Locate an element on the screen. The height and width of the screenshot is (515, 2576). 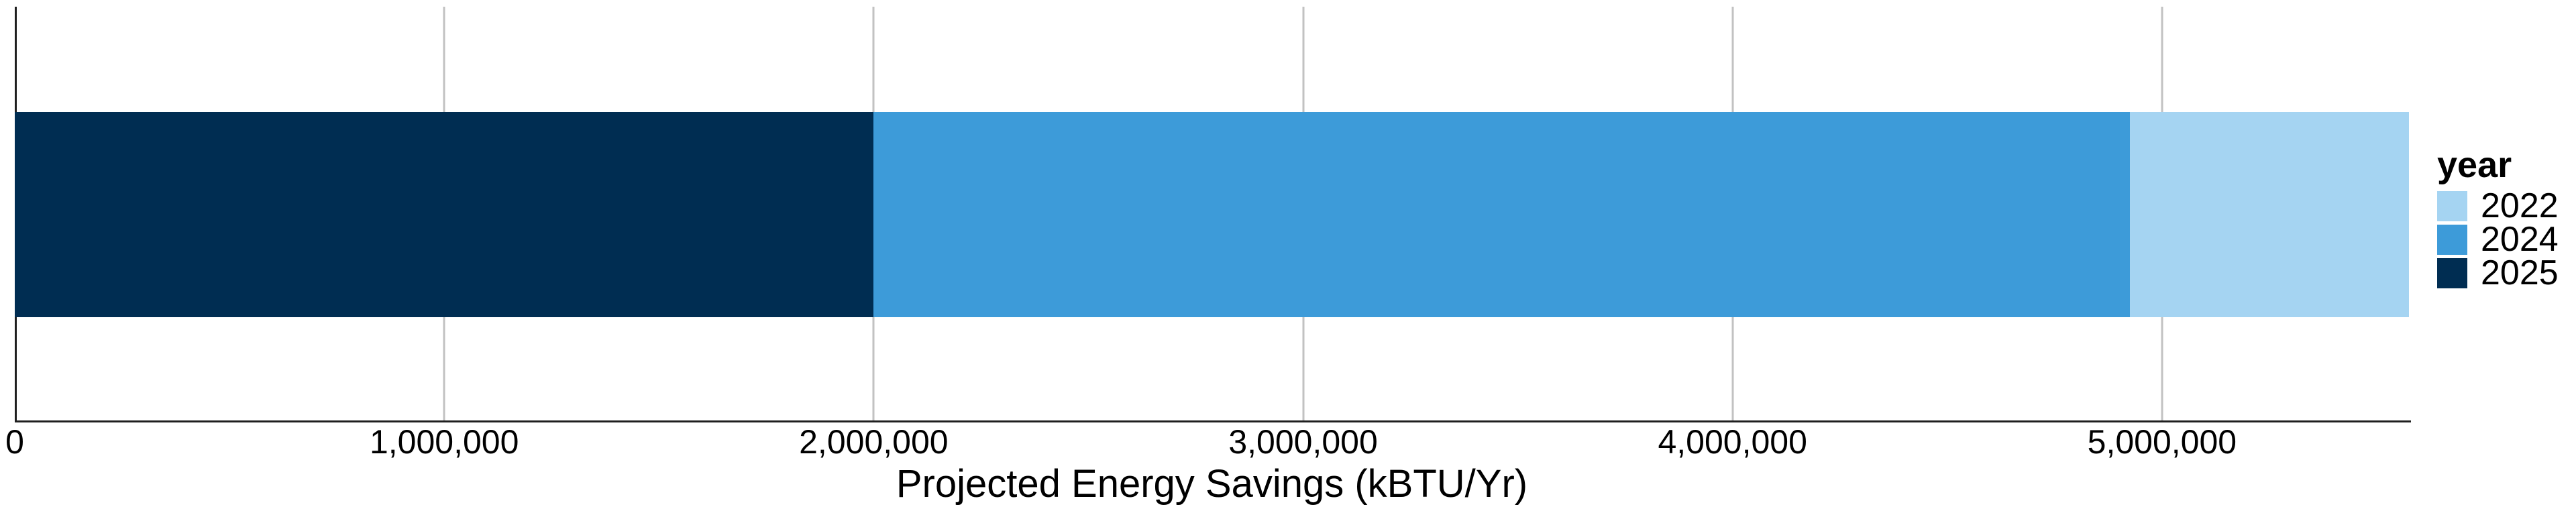
x-tick-label: 0 is located at coordinates (14, 442).